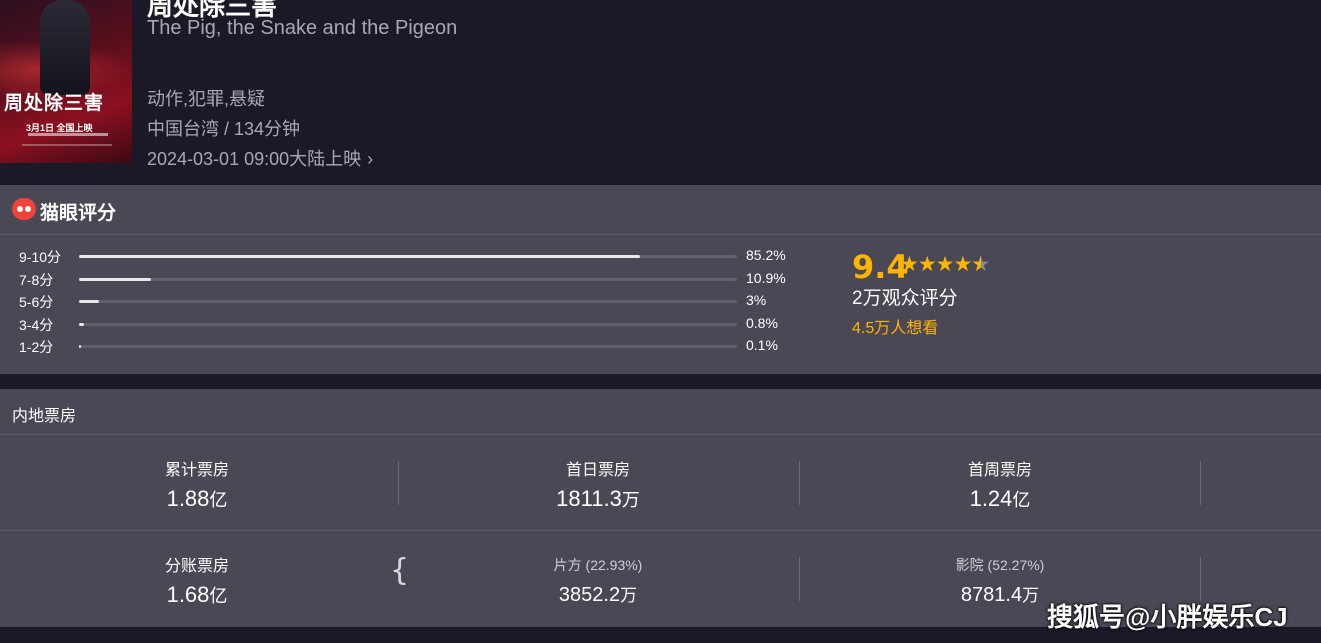  I want to click on boxoffice-first-week: 首周票房 1.24亿, so click(1000, 484).